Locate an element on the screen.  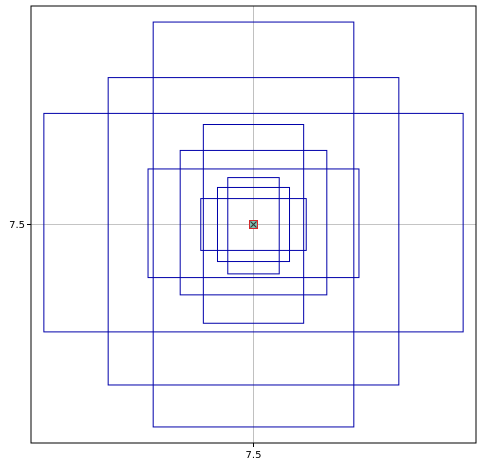
x-tick-label-0: 7.5 is located at coordinates (254, 455).